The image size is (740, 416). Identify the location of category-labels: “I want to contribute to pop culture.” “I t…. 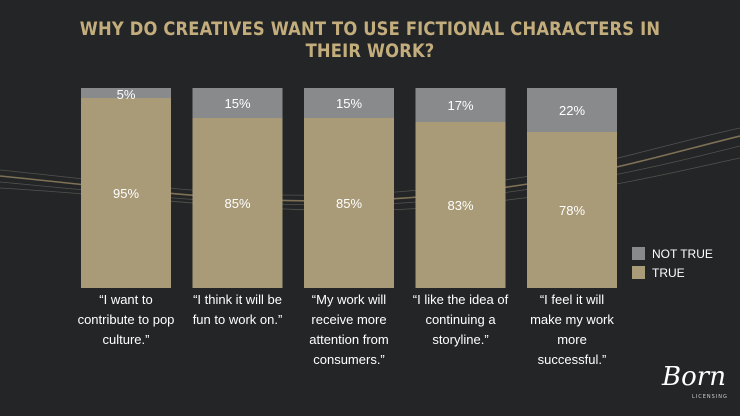
(346, 329).